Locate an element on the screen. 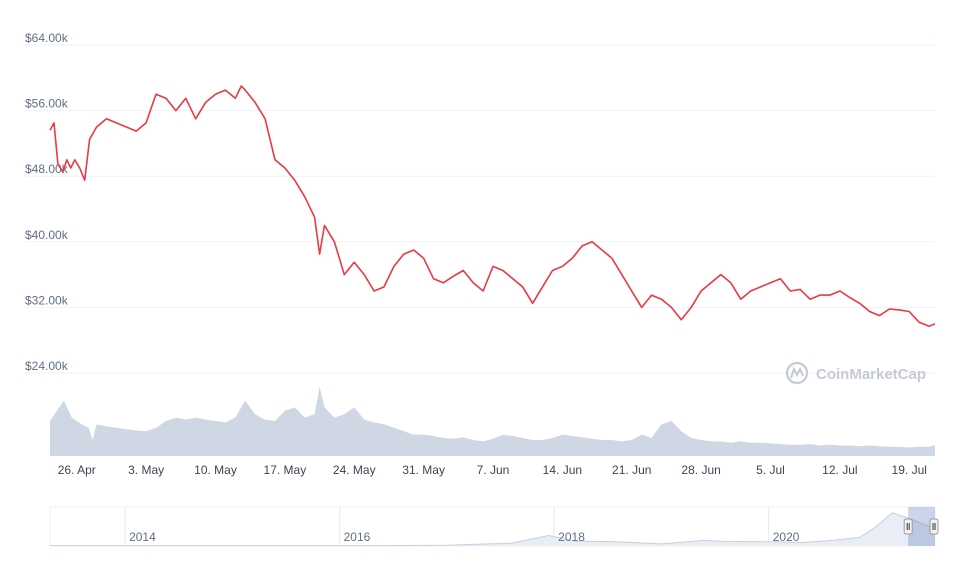 The image size is (957, 562). y-tick-label: $32.00k is located at coordinates (47, 300).